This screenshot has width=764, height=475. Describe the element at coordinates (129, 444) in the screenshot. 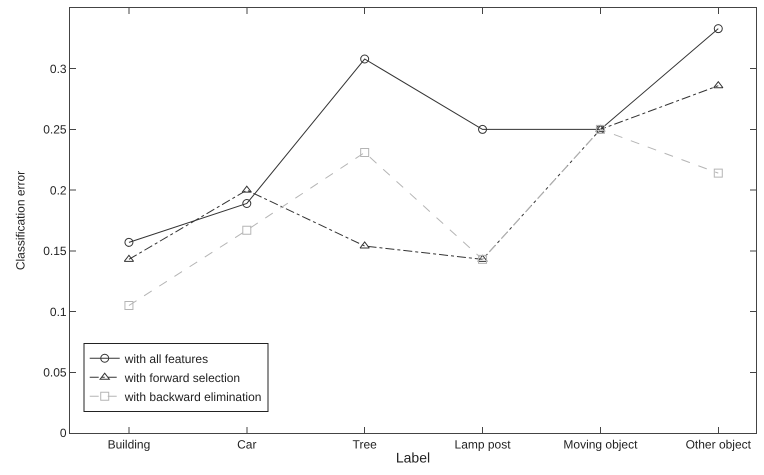

I see `x-tick-label: Building` at that location.